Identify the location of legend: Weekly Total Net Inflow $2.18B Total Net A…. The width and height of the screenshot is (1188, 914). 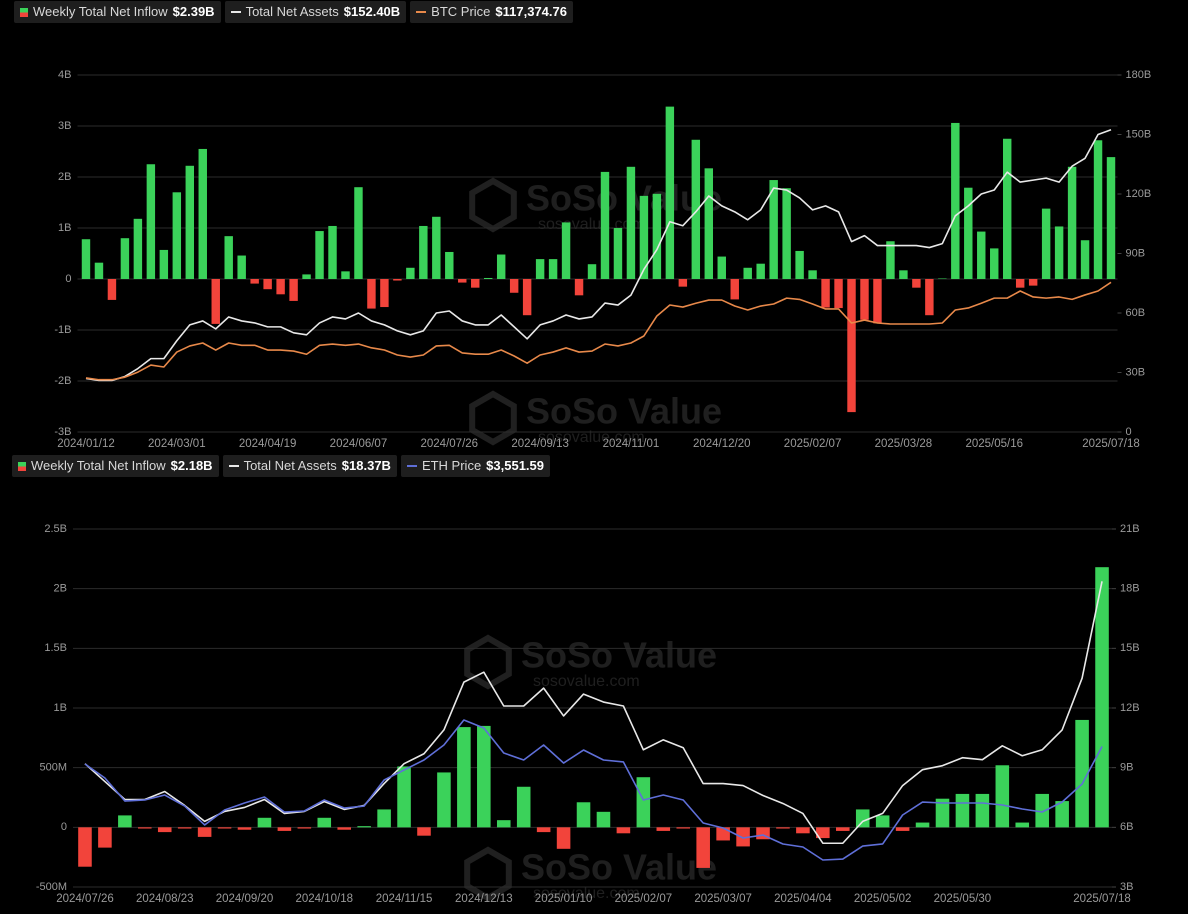
(281, 466).